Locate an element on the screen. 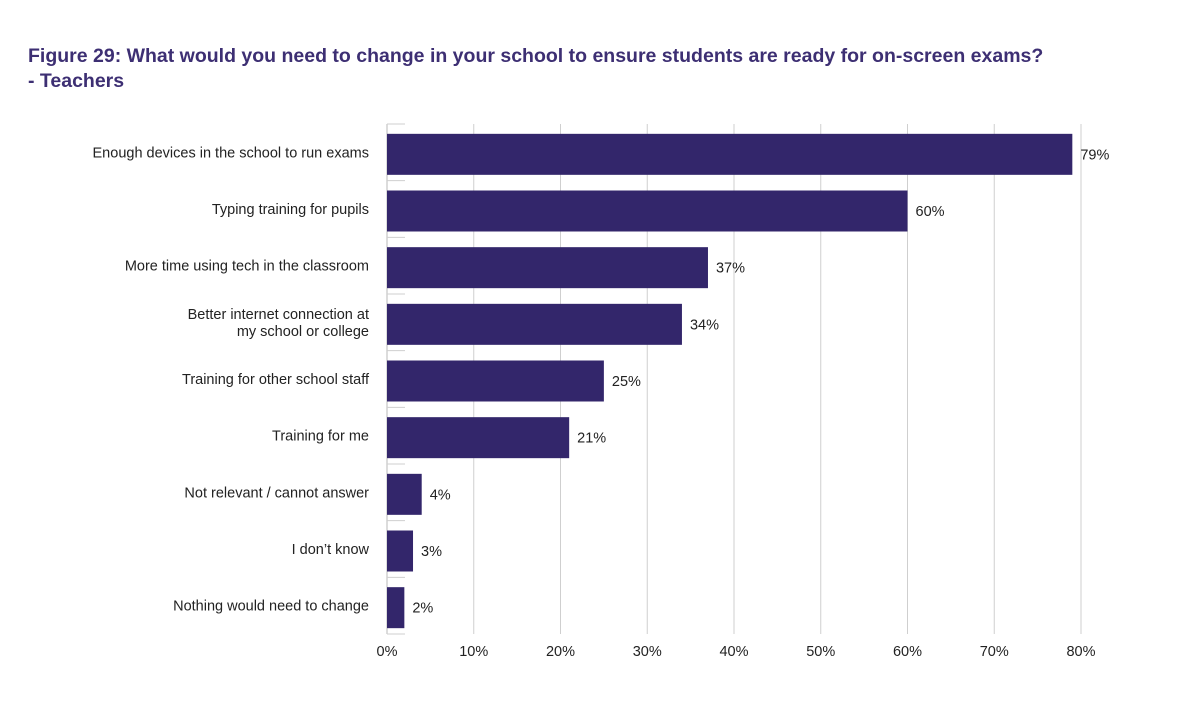 Image resolution: width=1200 pixels, height=713 pixels. bar-value-label: 37% is located at coordinates (730, 269).